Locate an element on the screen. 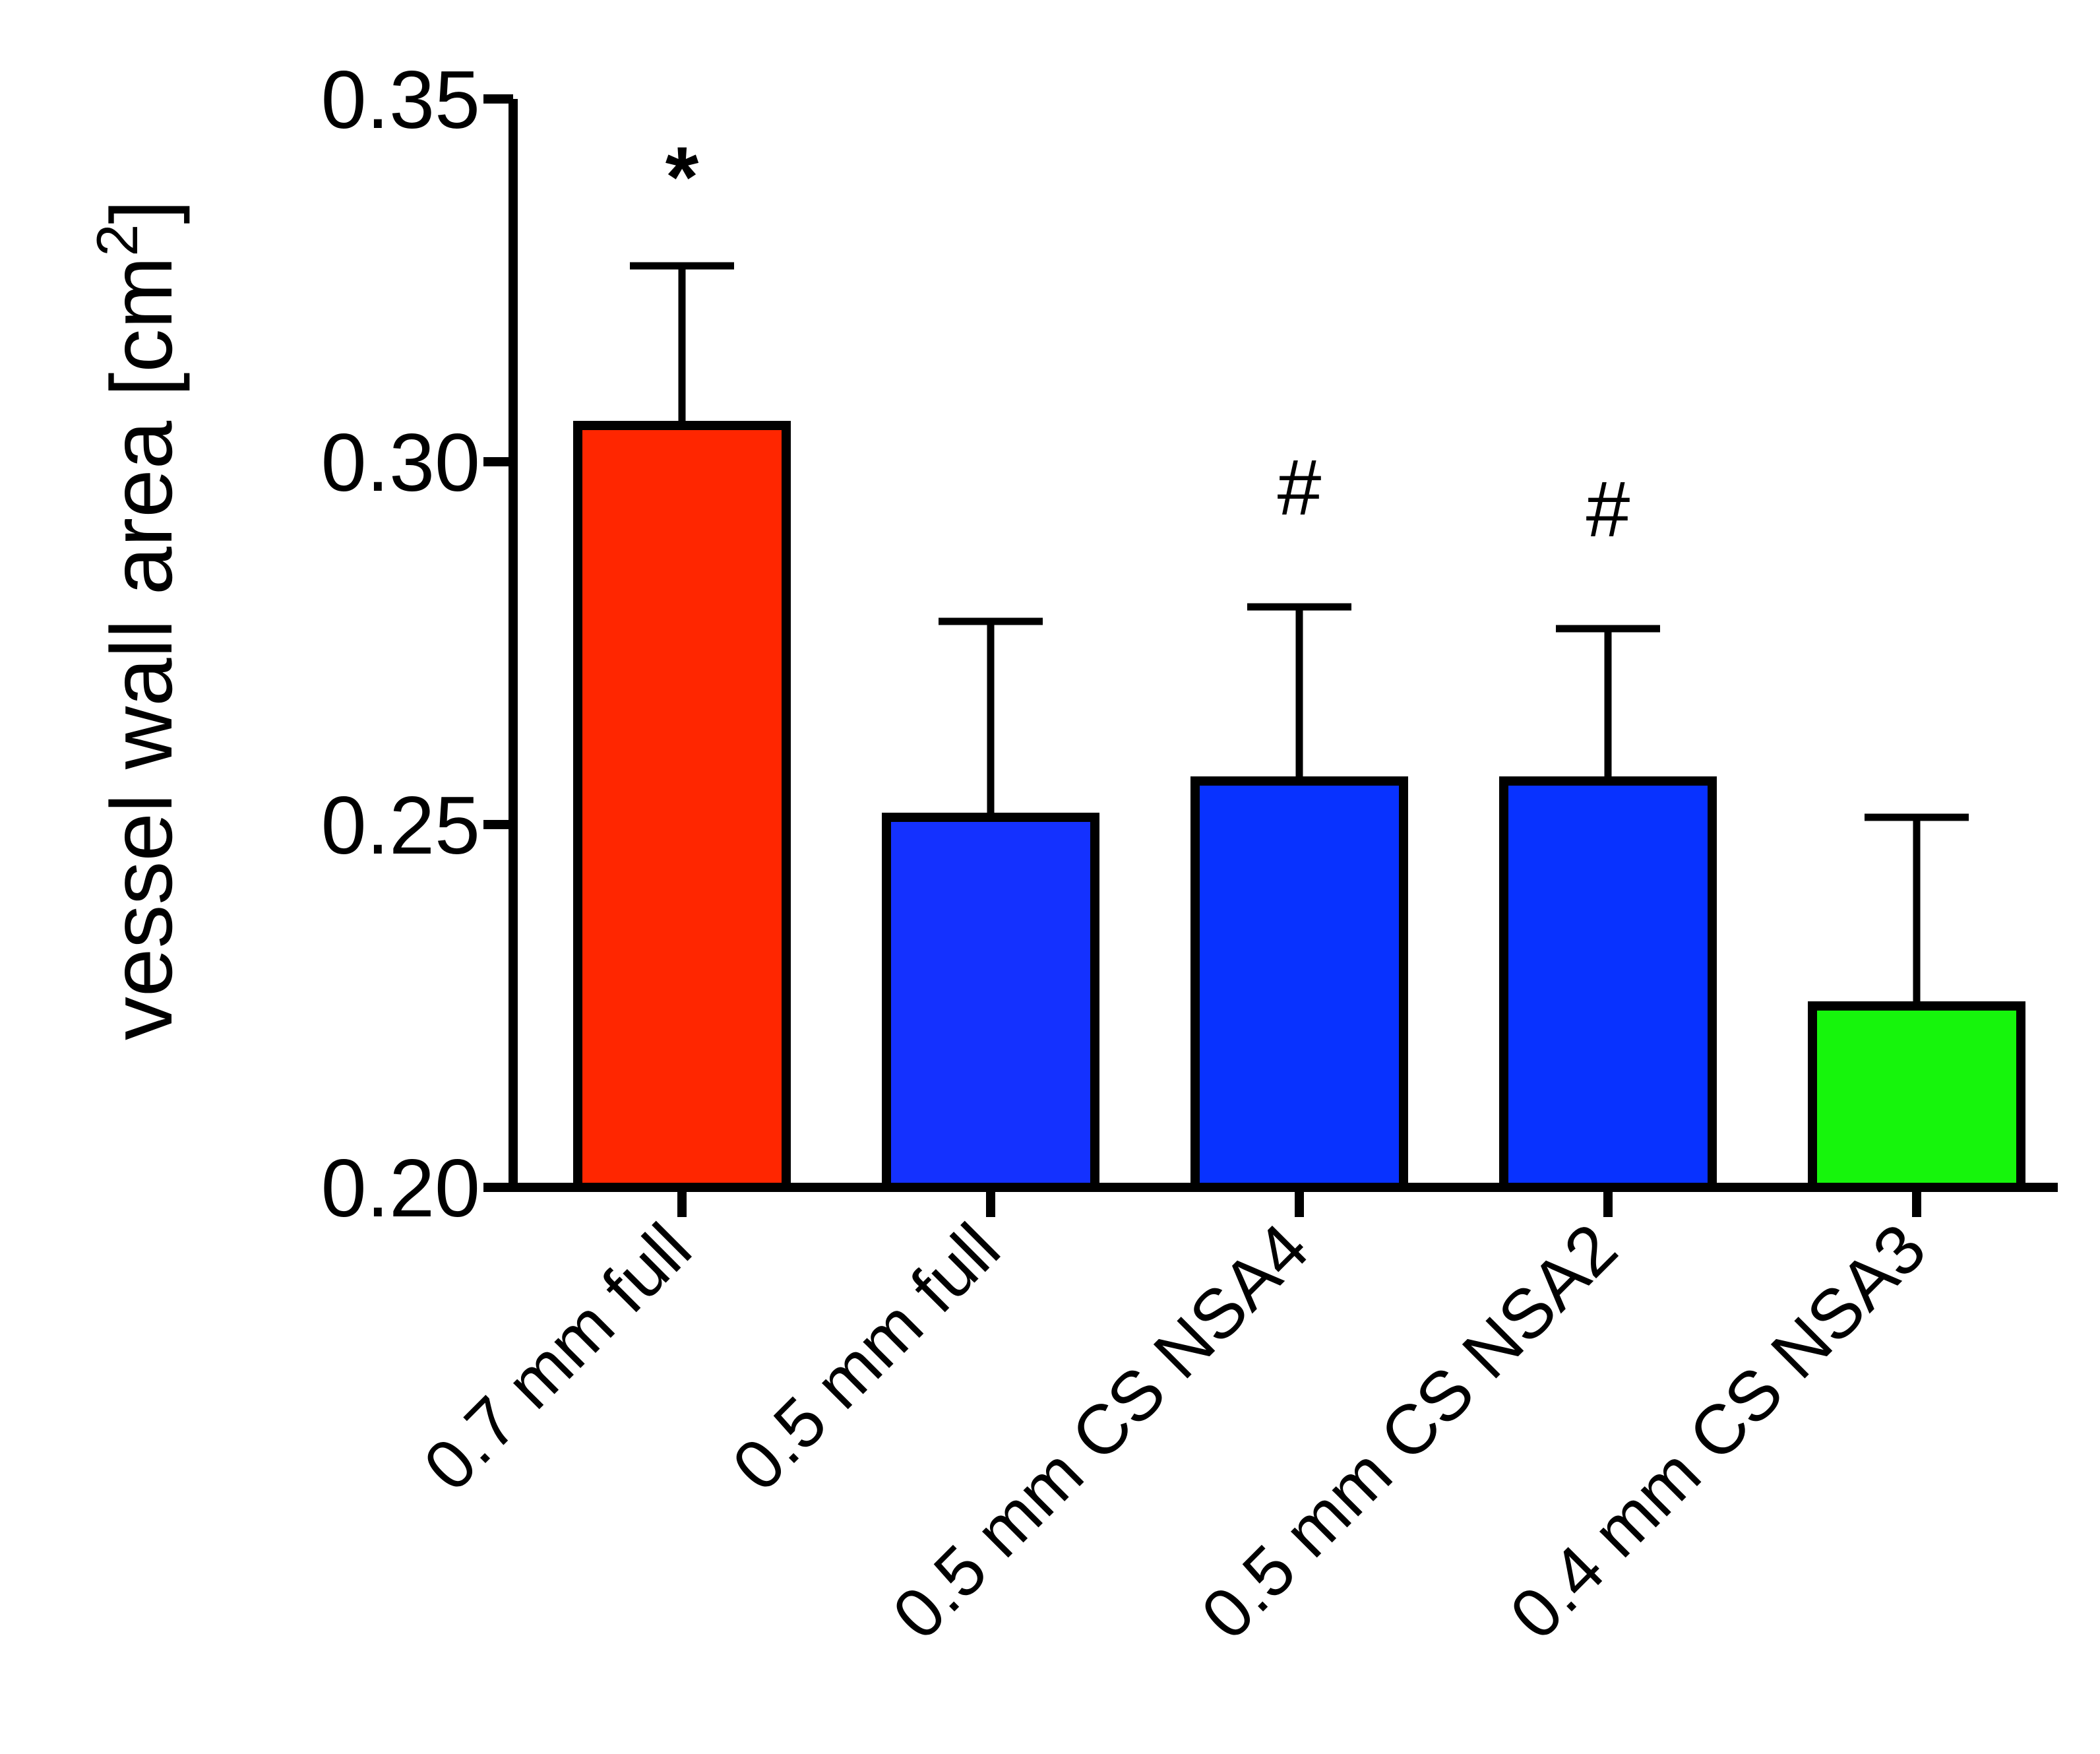  y-tick-label: 0.25 is located at coordinates (400, 825).